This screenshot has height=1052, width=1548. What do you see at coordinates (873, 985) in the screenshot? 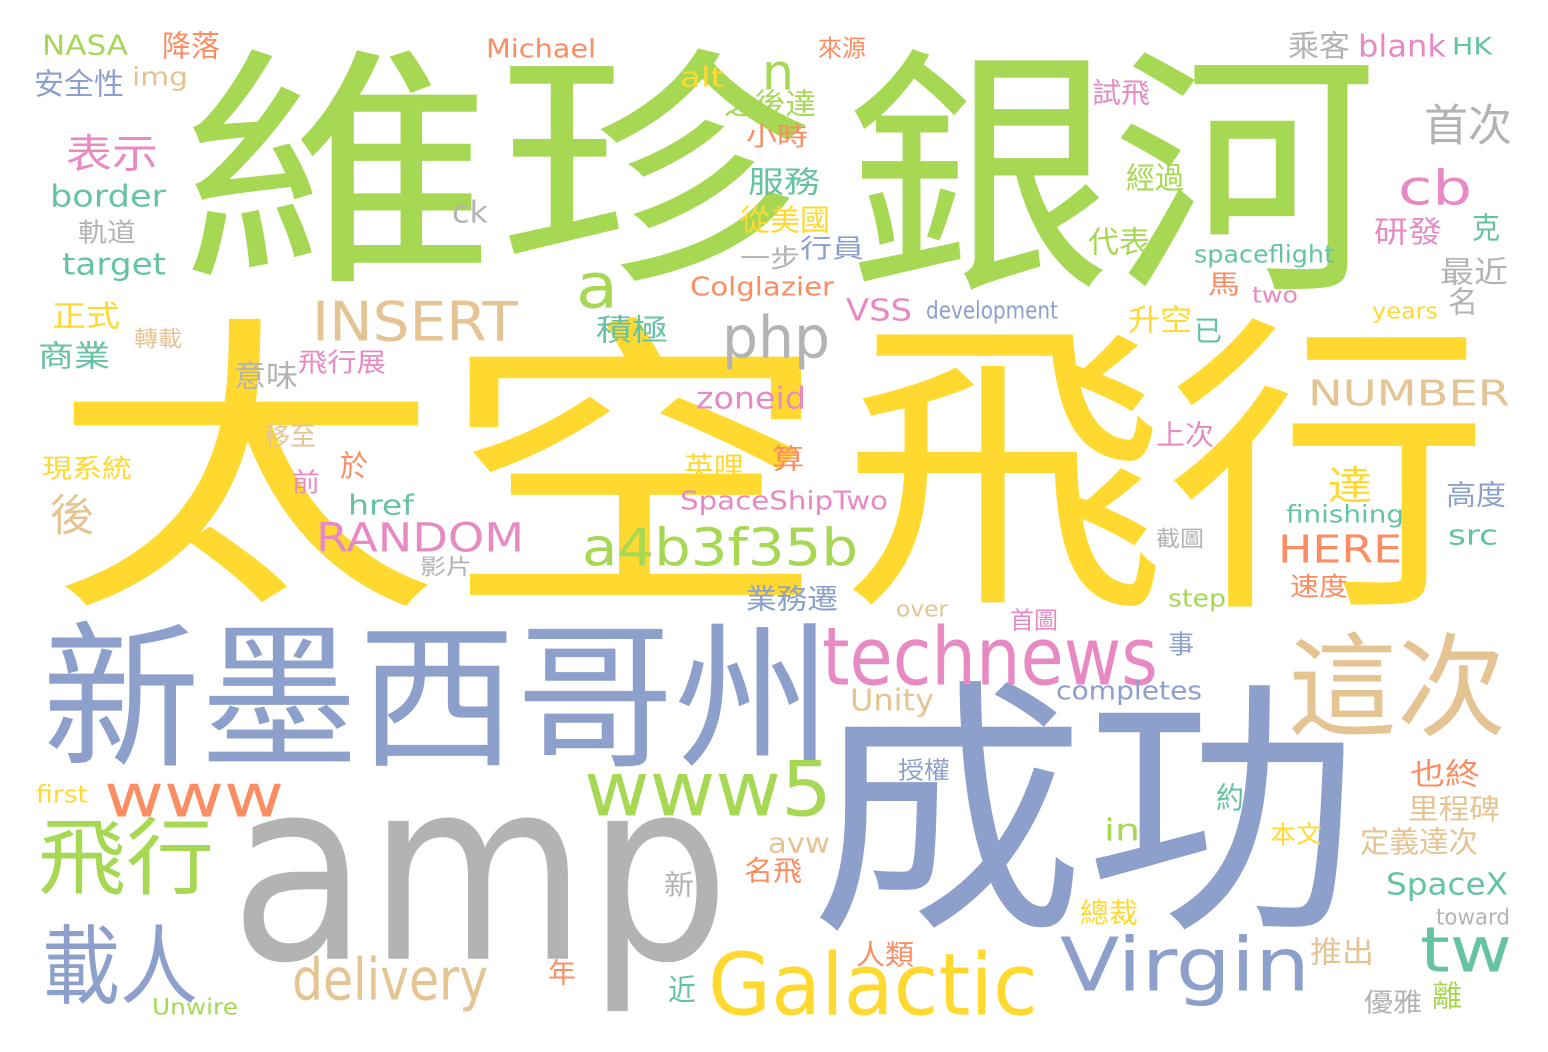
I see `word-galactic: Galactic` at bounding box center [873, 985].